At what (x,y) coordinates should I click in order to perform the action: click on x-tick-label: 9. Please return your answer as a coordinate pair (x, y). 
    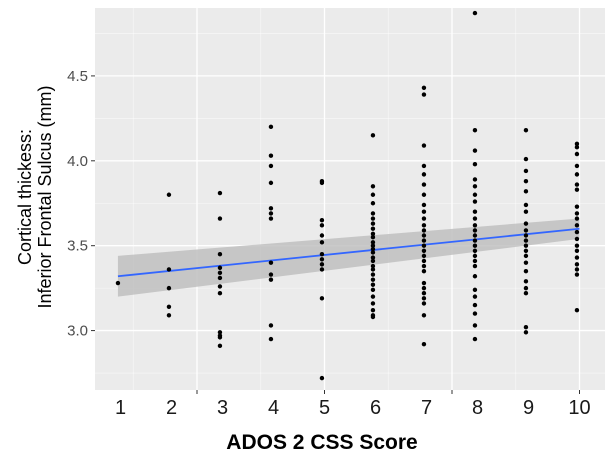
    Looking at the image, I should click on (528, 408).